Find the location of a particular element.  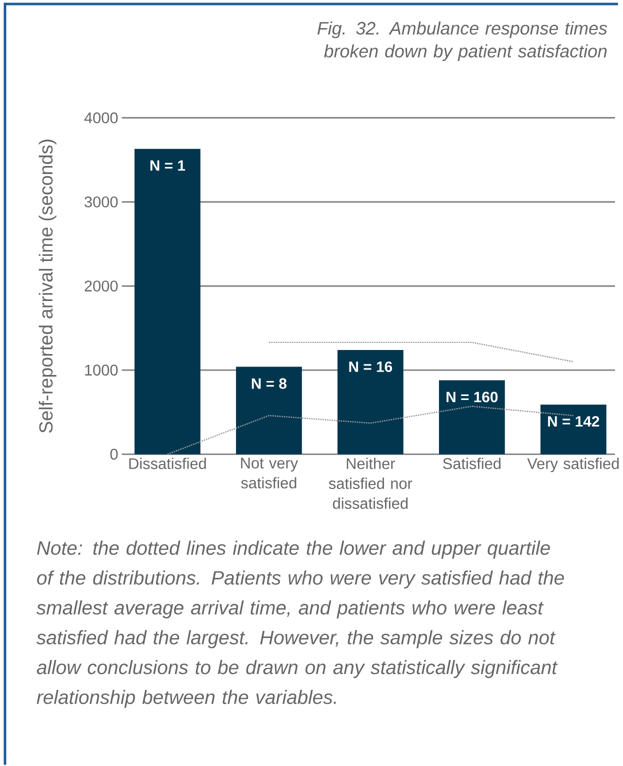

x-tick-label: Dissatisfied is located at coordinates (167, 464).